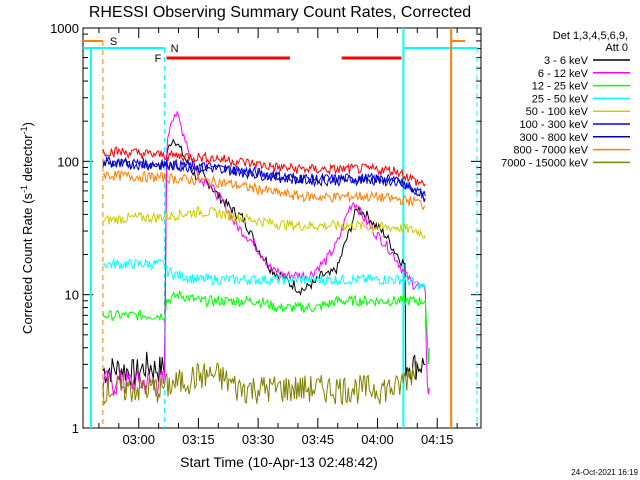 This screenshot has width=640, height=480. What do you see at coordinates (75, 428) in the screenshot?
I see `y-tick-label: 1` at bounding box center [75, 428].